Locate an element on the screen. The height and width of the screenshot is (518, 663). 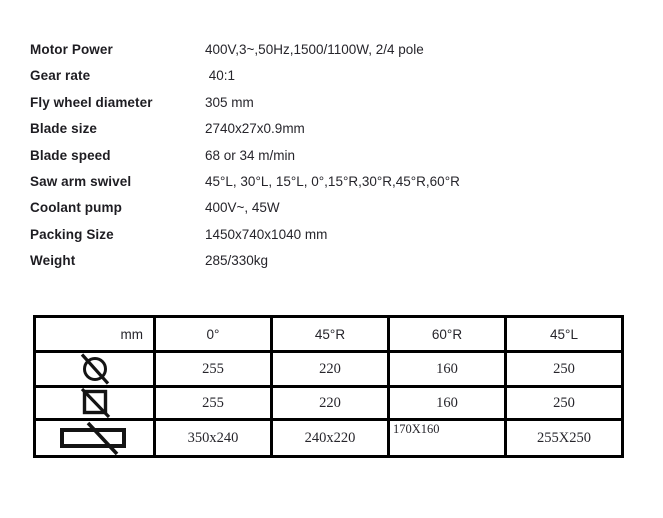
flat-stock-icon is located at coordinates (92, 438).